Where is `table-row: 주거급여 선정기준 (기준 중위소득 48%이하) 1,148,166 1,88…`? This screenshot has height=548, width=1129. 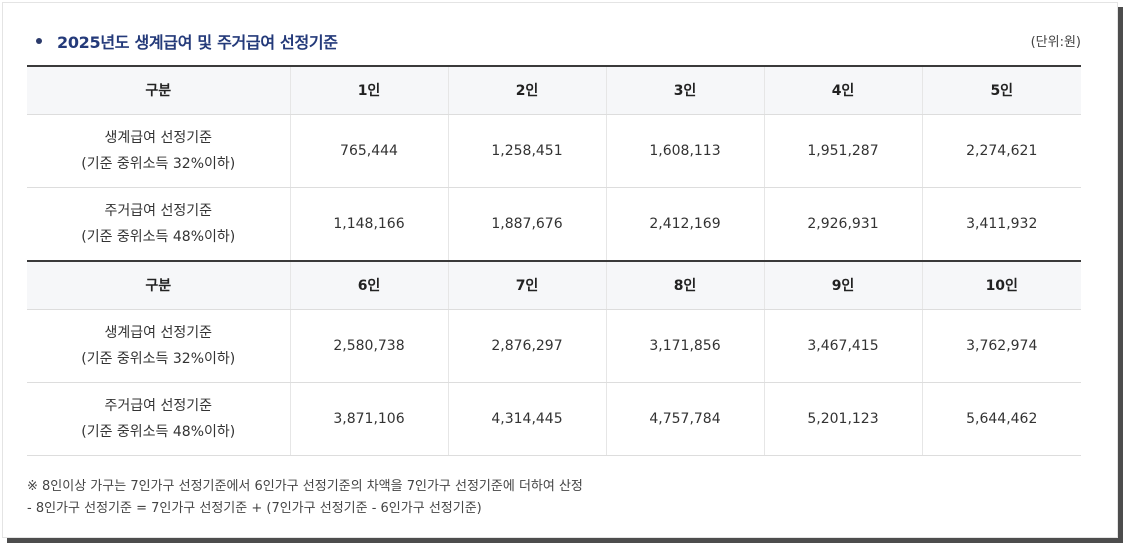 table-row: 주거급여 선정기준 (기준 중위소득 48%이하) 1,148,166 1,88… is located at coordinates (554, 224).